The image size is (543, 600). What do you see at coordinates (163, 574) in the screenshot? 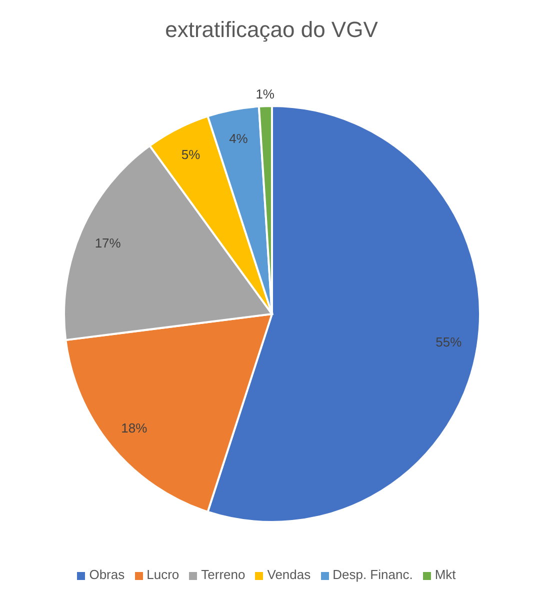
I see `legend-label: Lucro` at bounding box center [163, 574].